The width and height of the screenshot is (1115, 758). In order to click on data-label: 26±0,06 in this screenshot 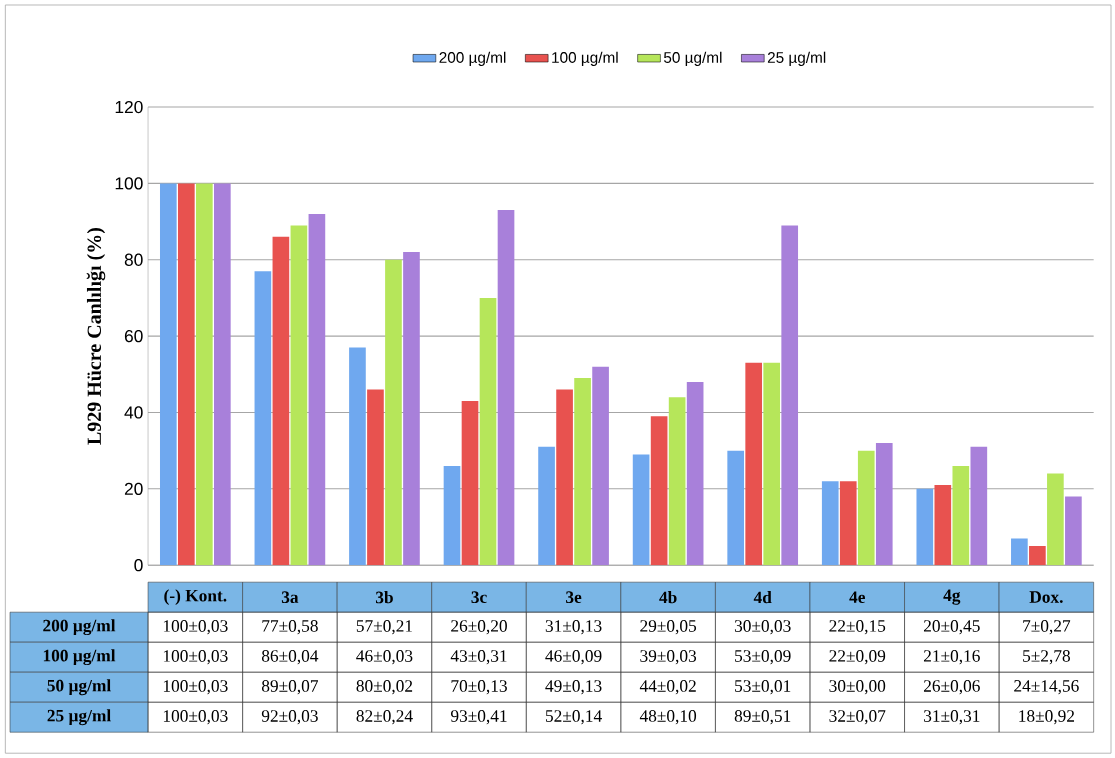, I will do `click(951, 687)`.